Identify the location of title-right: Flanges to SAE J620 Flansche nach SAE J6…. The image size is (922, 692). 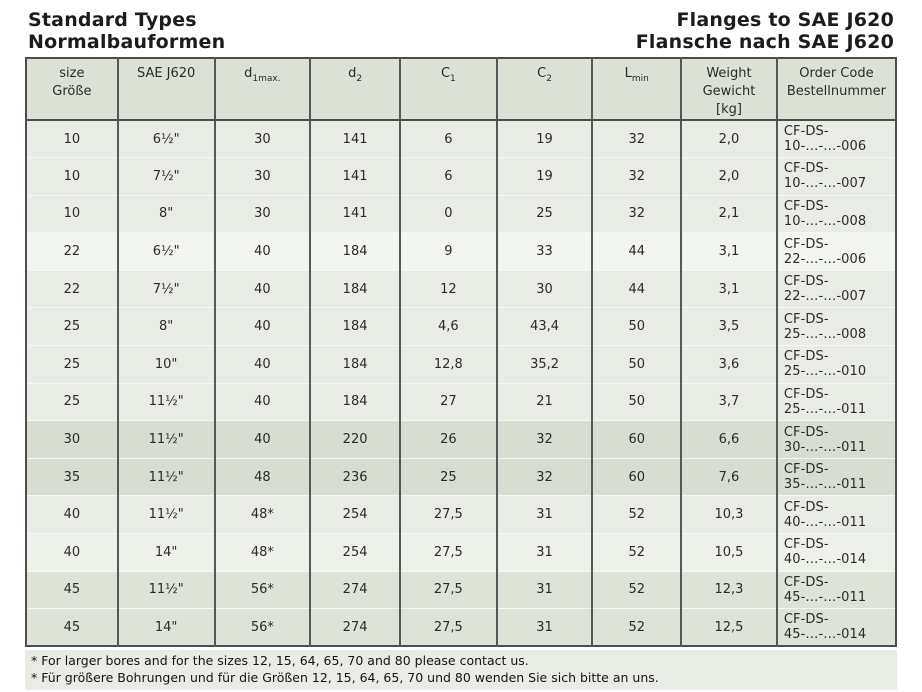
(765, 31).